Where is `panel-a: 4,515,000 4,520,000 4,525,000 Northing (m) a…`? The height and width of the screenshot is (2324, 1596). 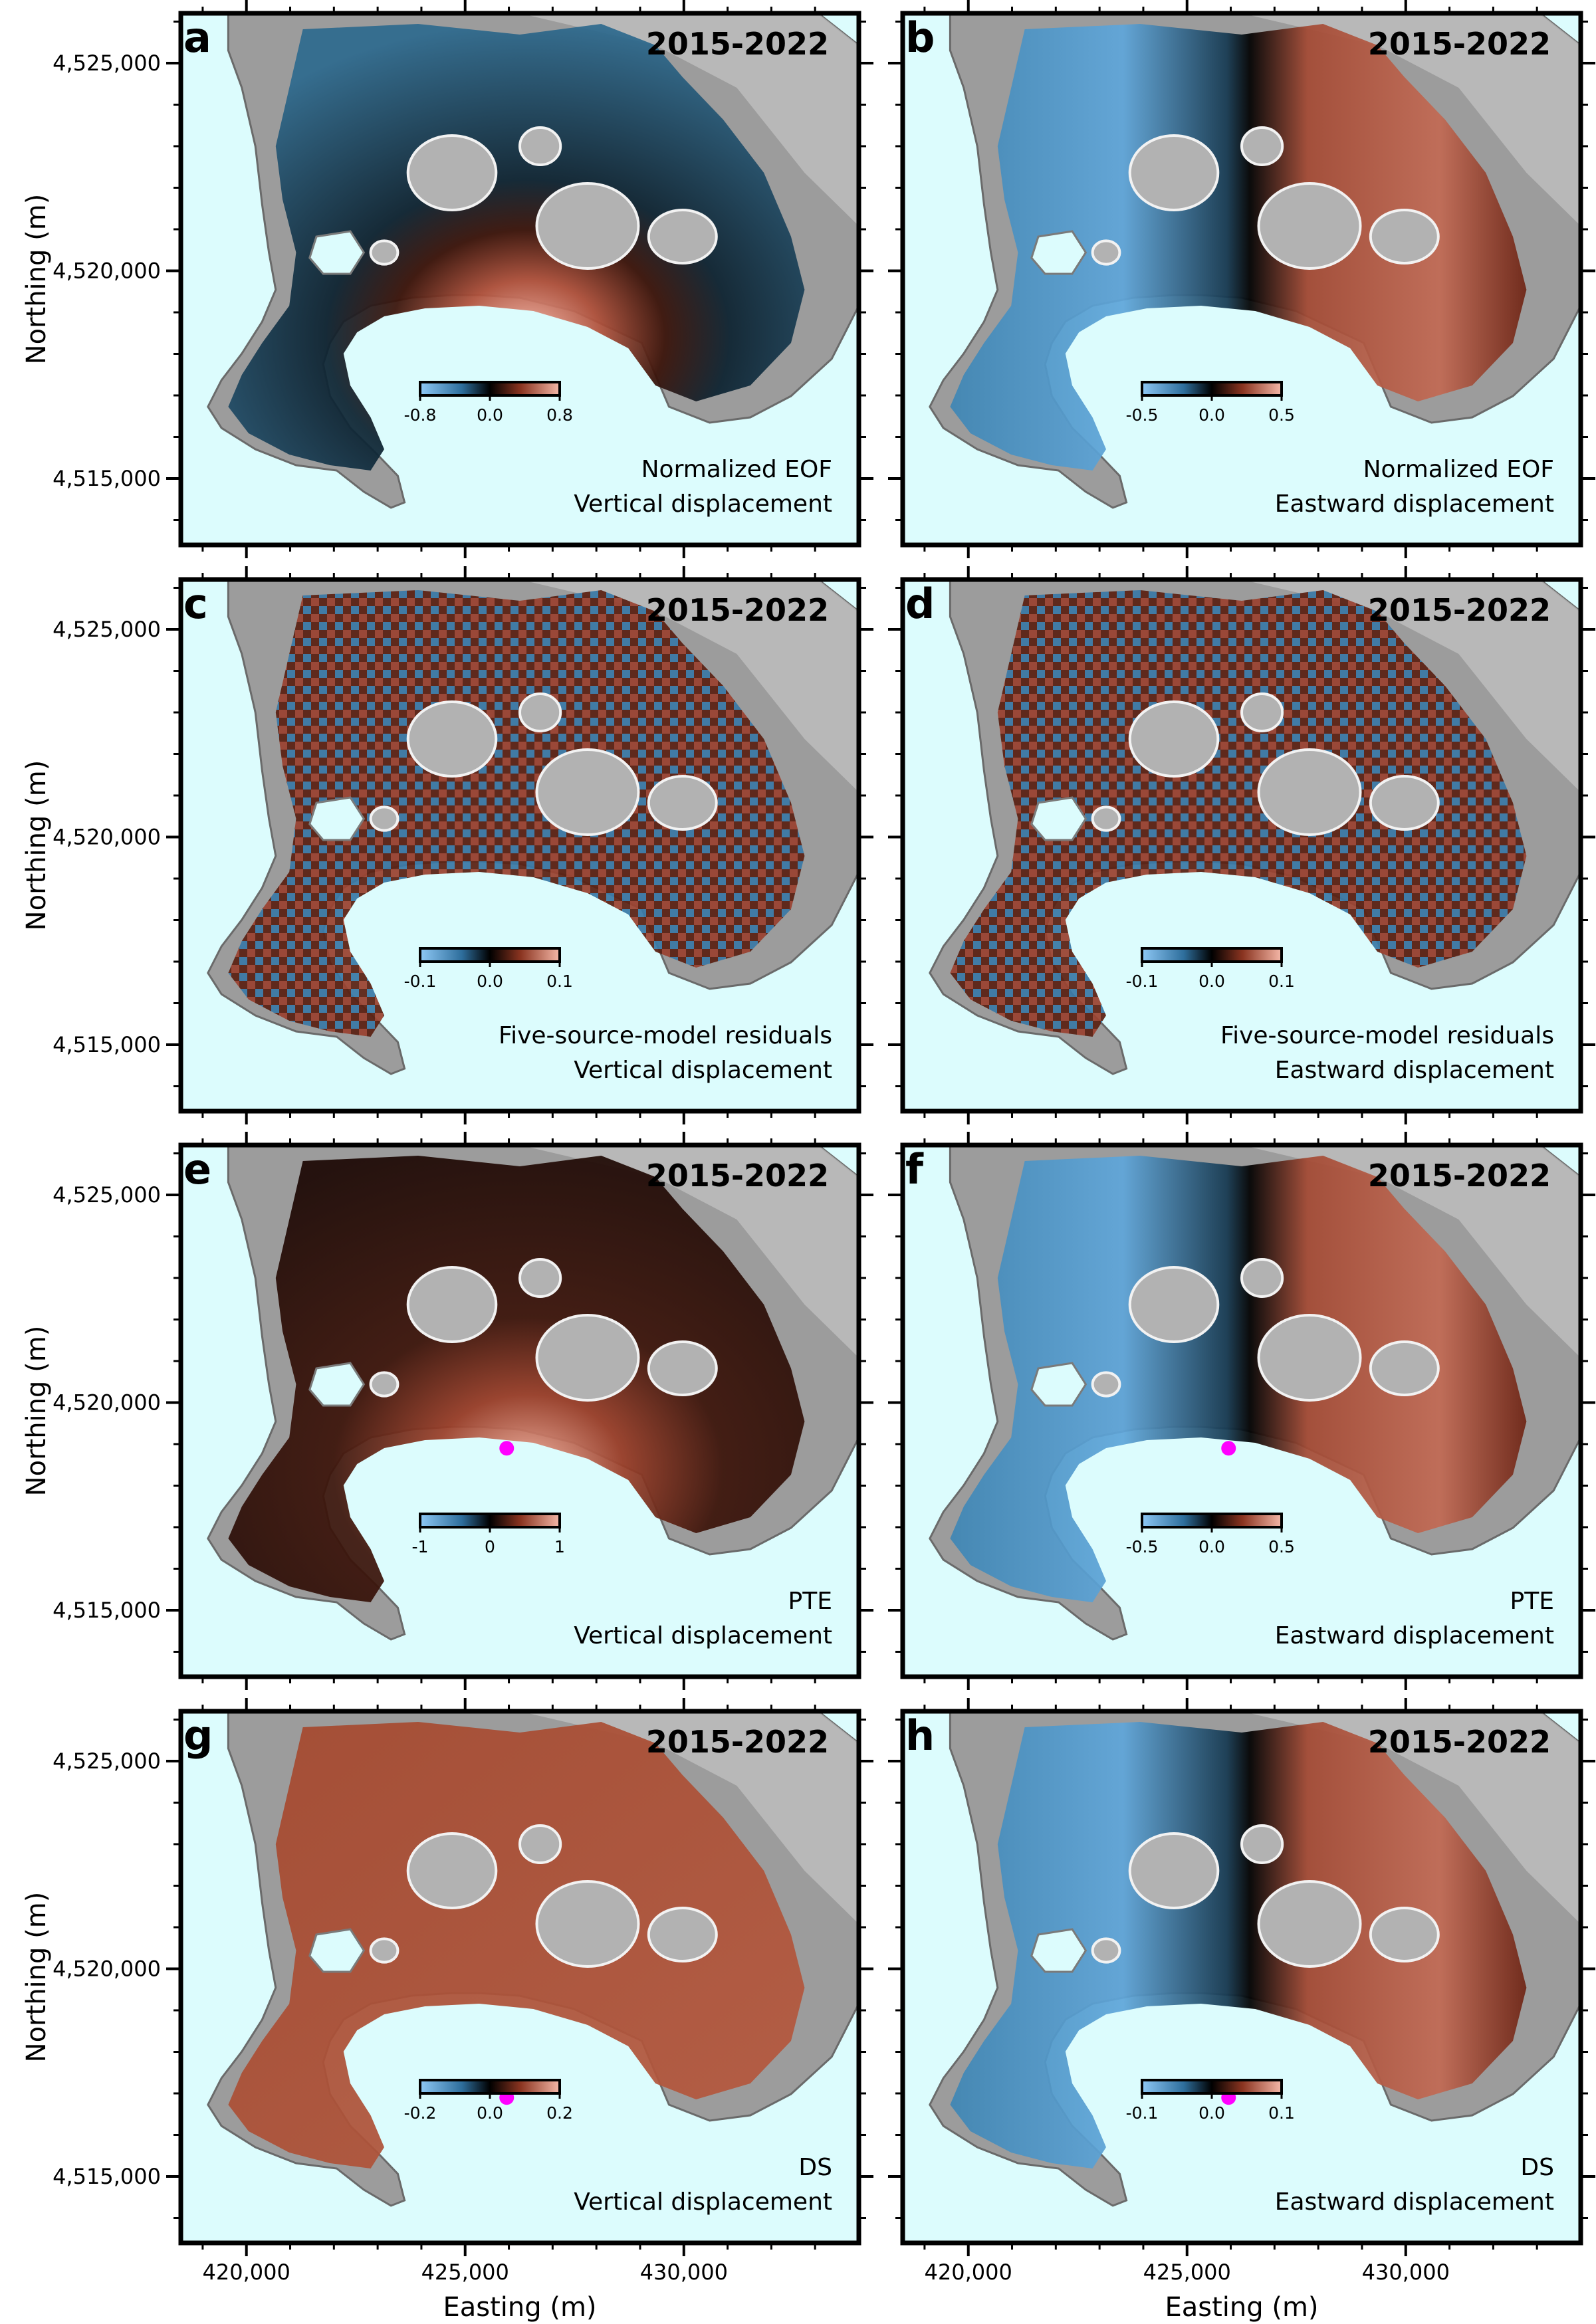
panel-a: 4,515,000 4,520,000 4,525,000 Northing (m) a… is located at coordinates (447, 279).